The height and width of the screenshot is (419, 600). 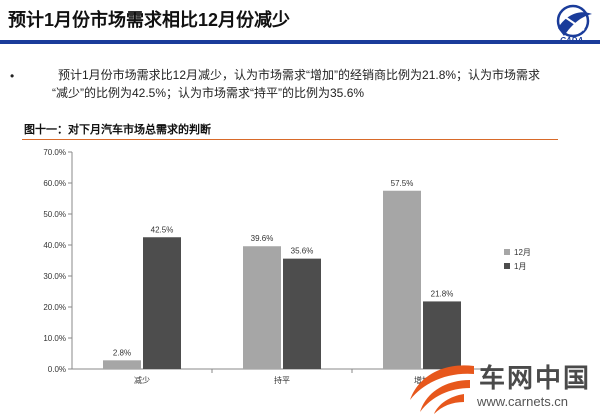 I want to click on data-label: 39.6%, so click(x=262, y=238).